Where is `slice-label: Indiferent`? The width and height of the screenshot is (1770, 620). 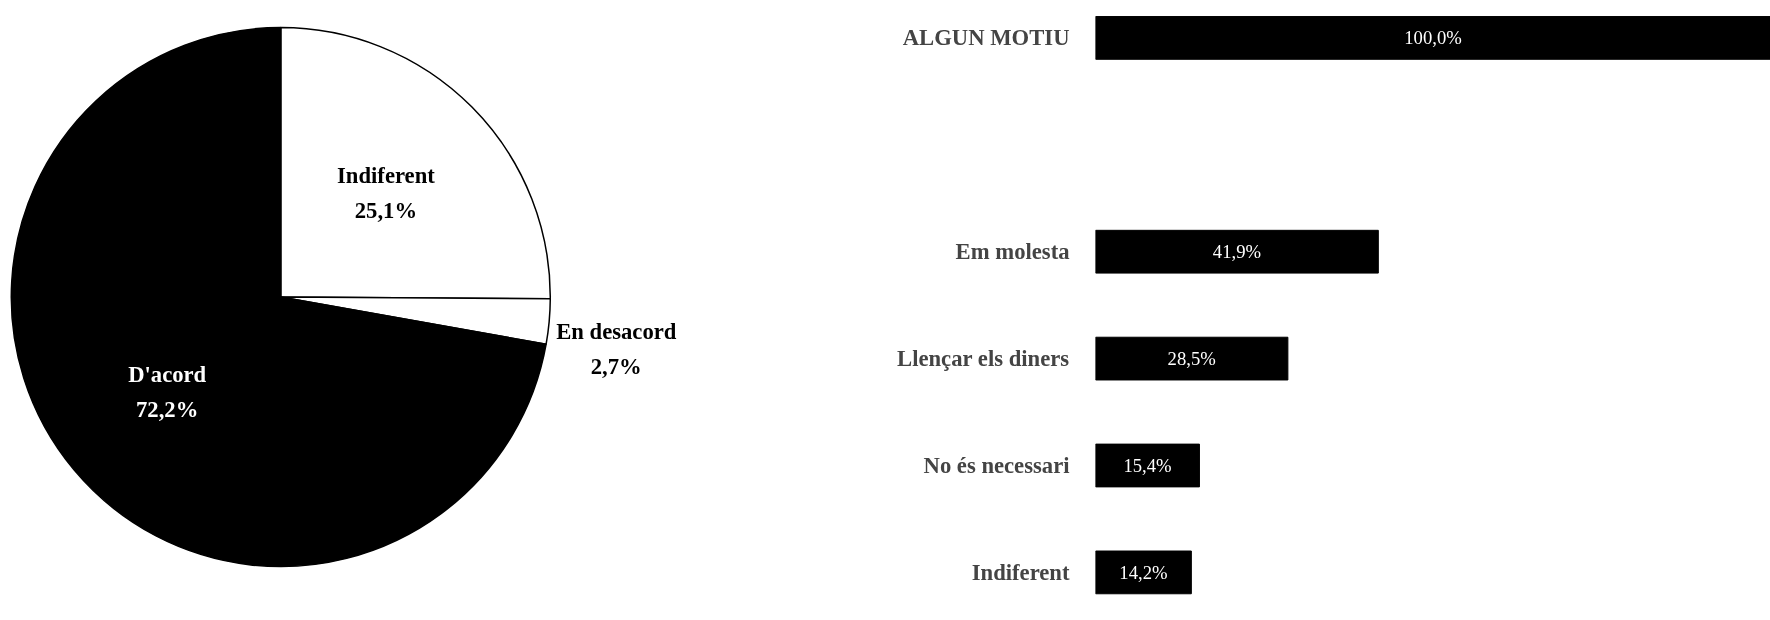
slice-label: Indiferent is located at coordinates (386, 175).